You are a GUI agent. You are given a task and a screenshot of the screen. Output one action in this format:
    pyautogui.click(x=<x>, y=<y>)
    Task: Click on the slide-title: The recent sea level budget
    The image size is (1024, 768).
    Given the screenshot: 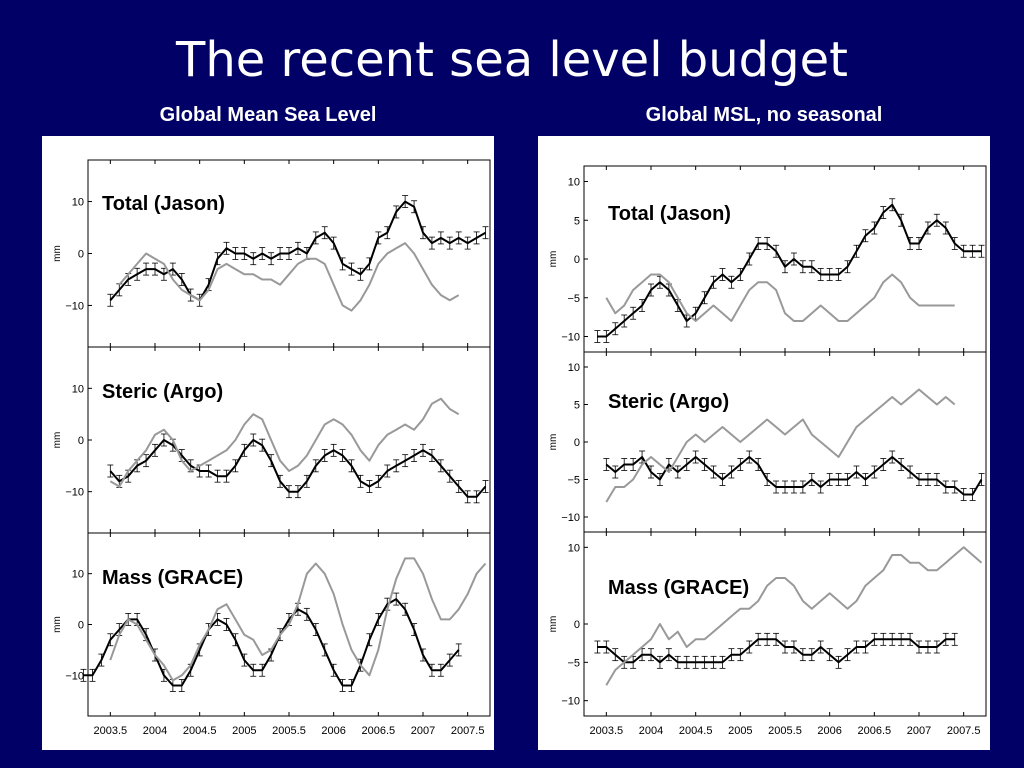 What is the action you would take?
    pyautogui.click(x=512, y=60)
    